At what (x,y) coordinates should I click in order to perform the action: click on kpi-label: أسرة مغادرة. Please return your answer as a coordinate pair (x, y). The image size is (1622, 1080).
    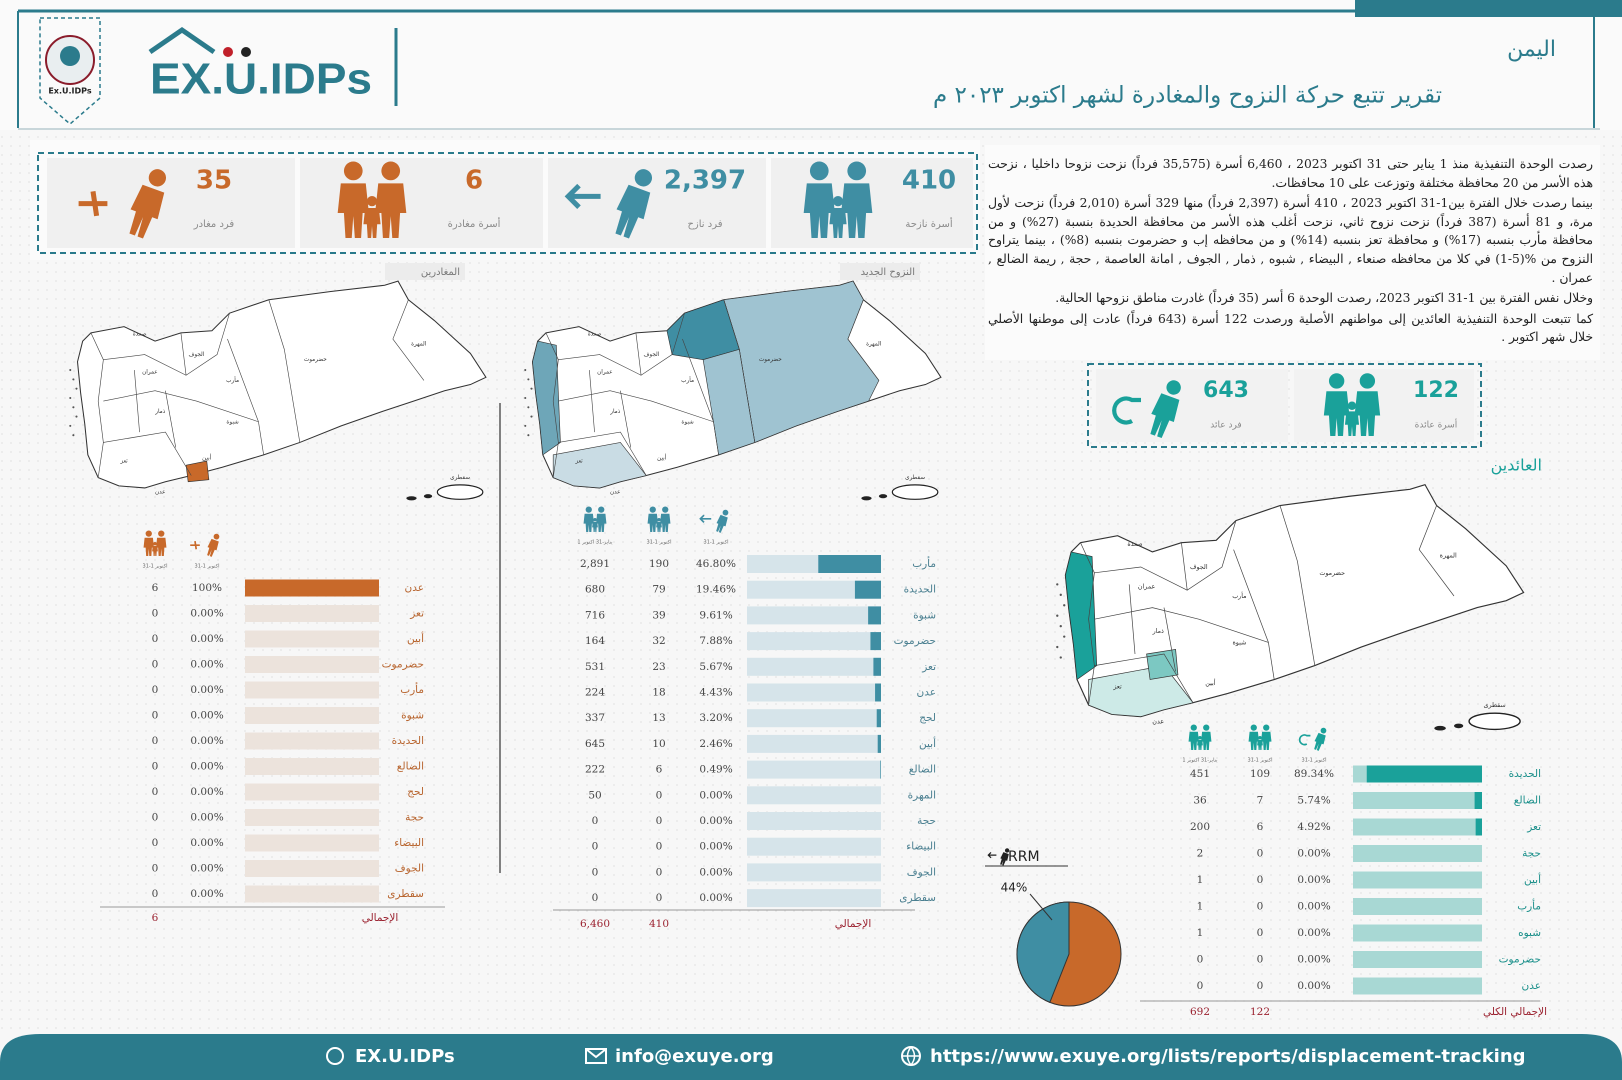
    Looking at the image, I should click on (474, 223).